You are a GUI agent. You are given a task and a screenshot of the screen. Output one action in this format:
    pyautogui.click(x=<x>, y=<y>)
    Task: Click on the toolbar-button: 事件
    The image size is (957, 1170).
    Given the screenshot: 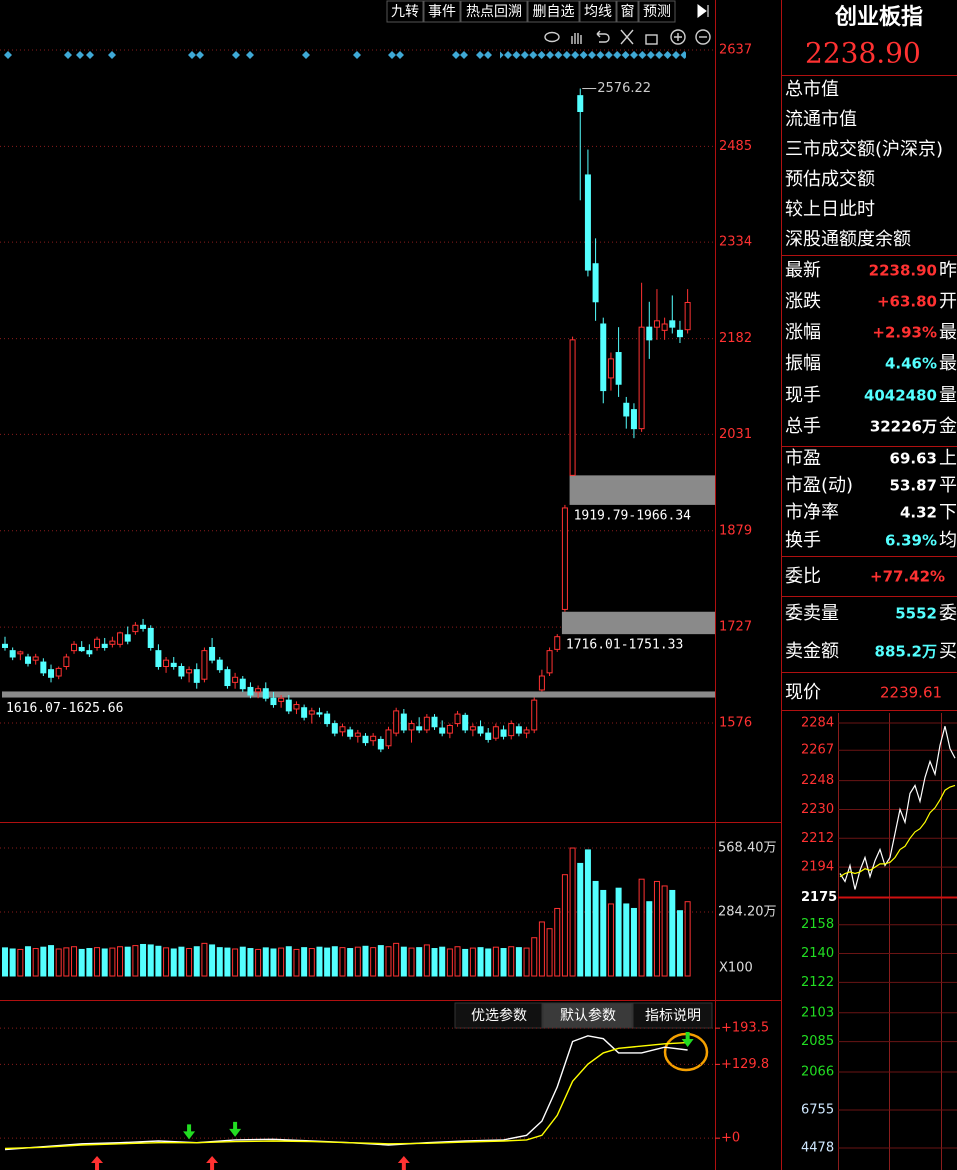 What is the action you would take?
    pyautogui.click(x=442, y=12)
    